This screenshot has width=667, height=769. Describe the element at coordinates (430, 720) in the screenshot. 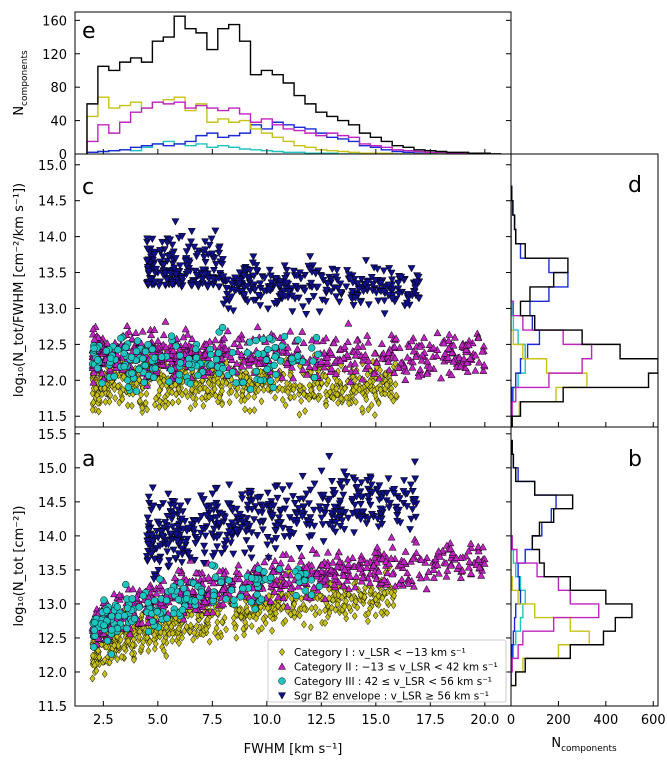

I see `a-xtick-label: 17.5` at that location.